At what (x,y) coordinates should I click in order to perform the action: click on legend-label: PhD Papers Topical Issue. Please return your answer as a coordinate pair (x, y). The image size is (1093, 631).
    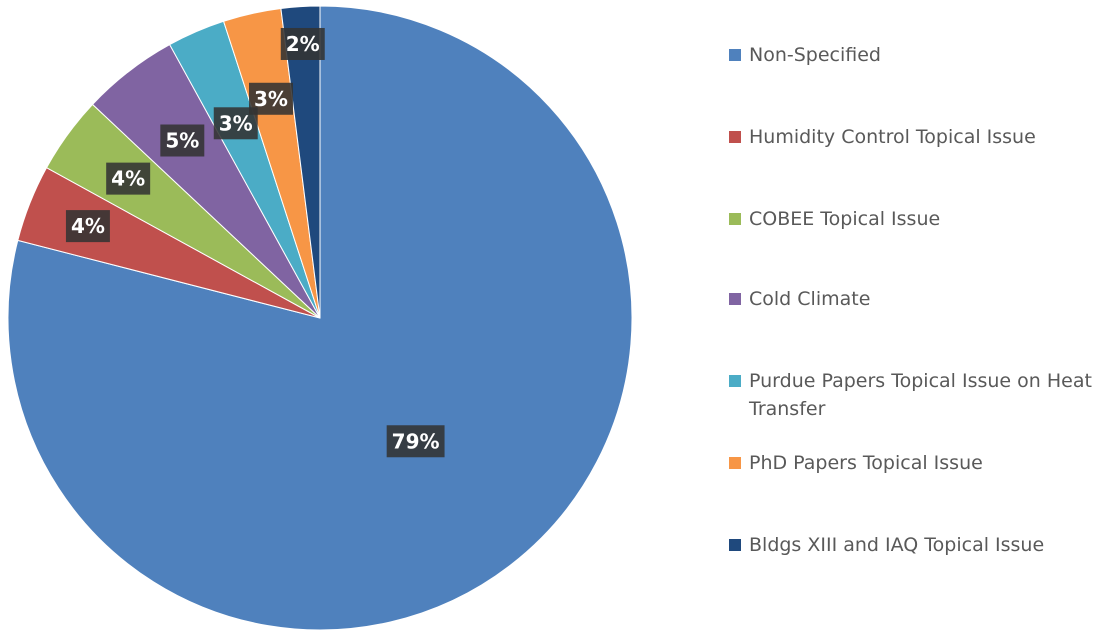
    Looking at the image, I should click on (866, 463).